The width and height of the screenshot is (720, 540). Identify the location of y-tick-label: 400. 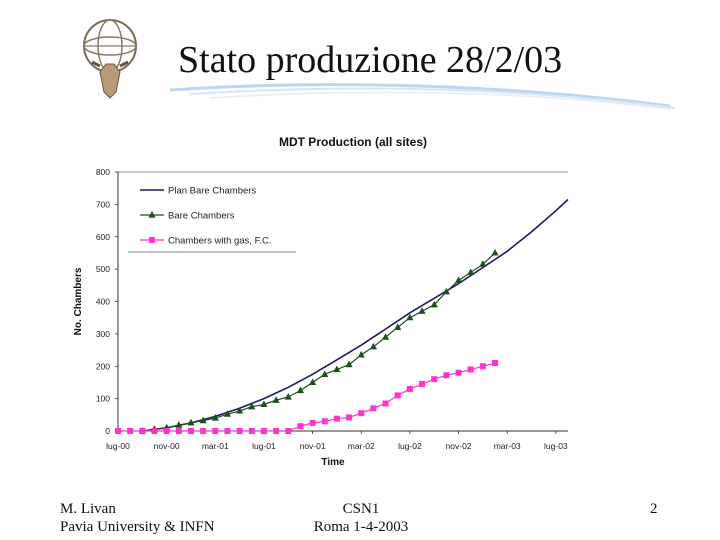
(103, 302).